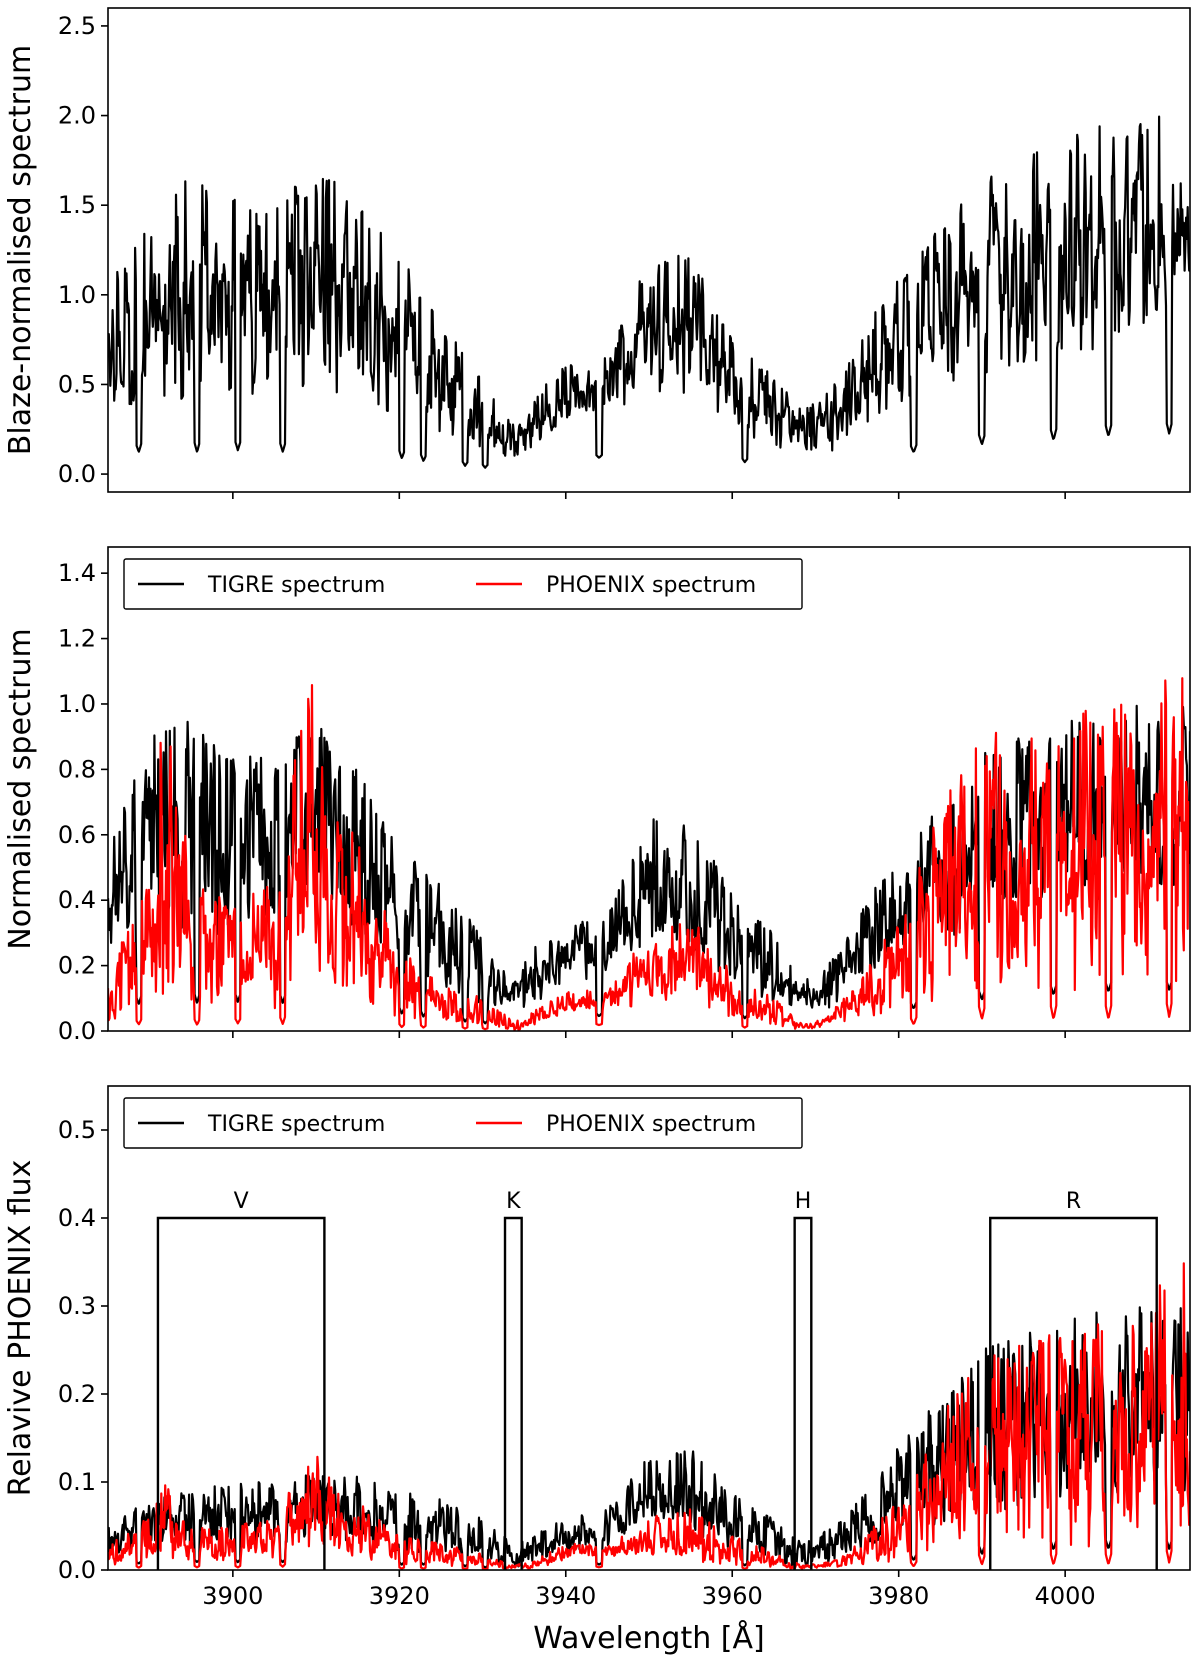 The height and width of the screenshot is (1670, 1200). Describe the element at coordinates (20, 789) in the screenshot. I see `y-axis-label: Normalised spectrum` at that location.